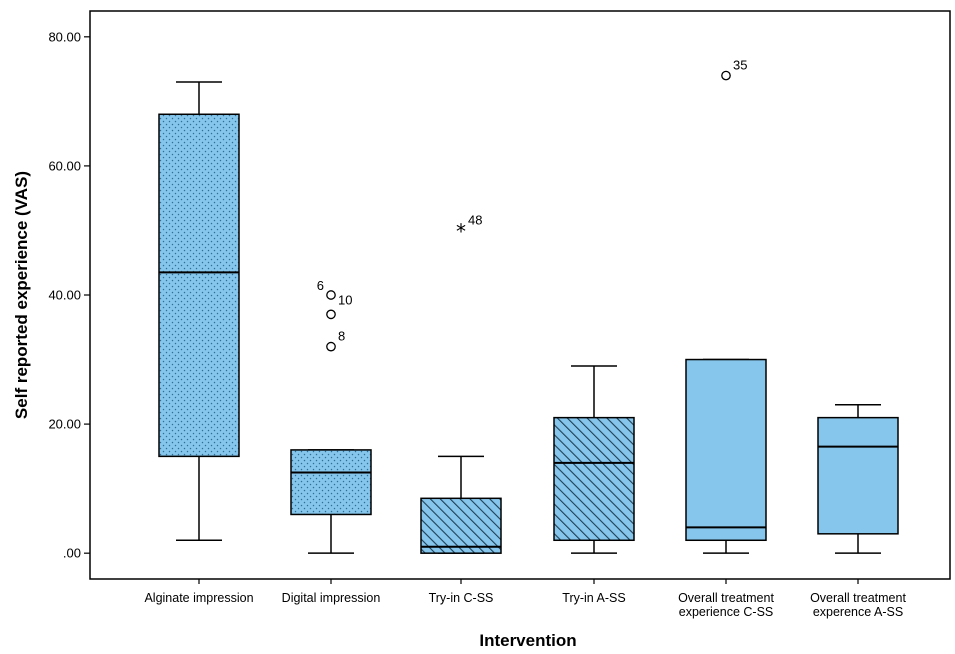 This screenshot has width=955, height=654. I want to click on box-group: * 48, so click(461, 383).